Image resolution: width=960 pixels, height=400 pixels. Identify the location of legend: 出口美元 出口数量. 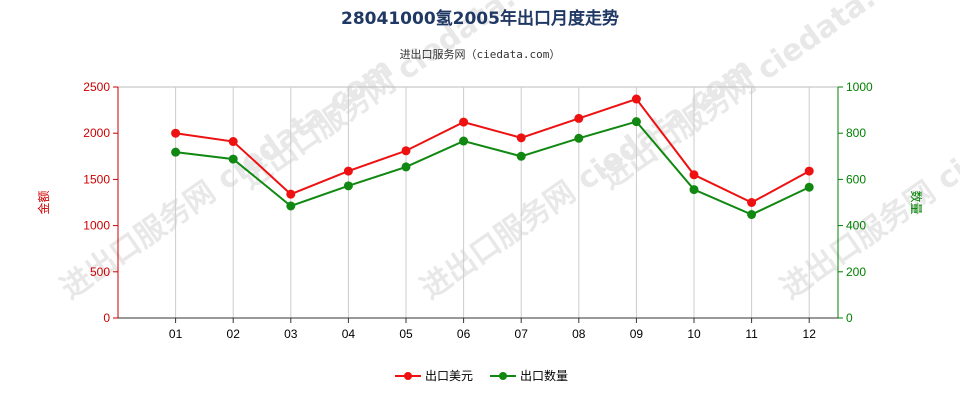
(481, 375).